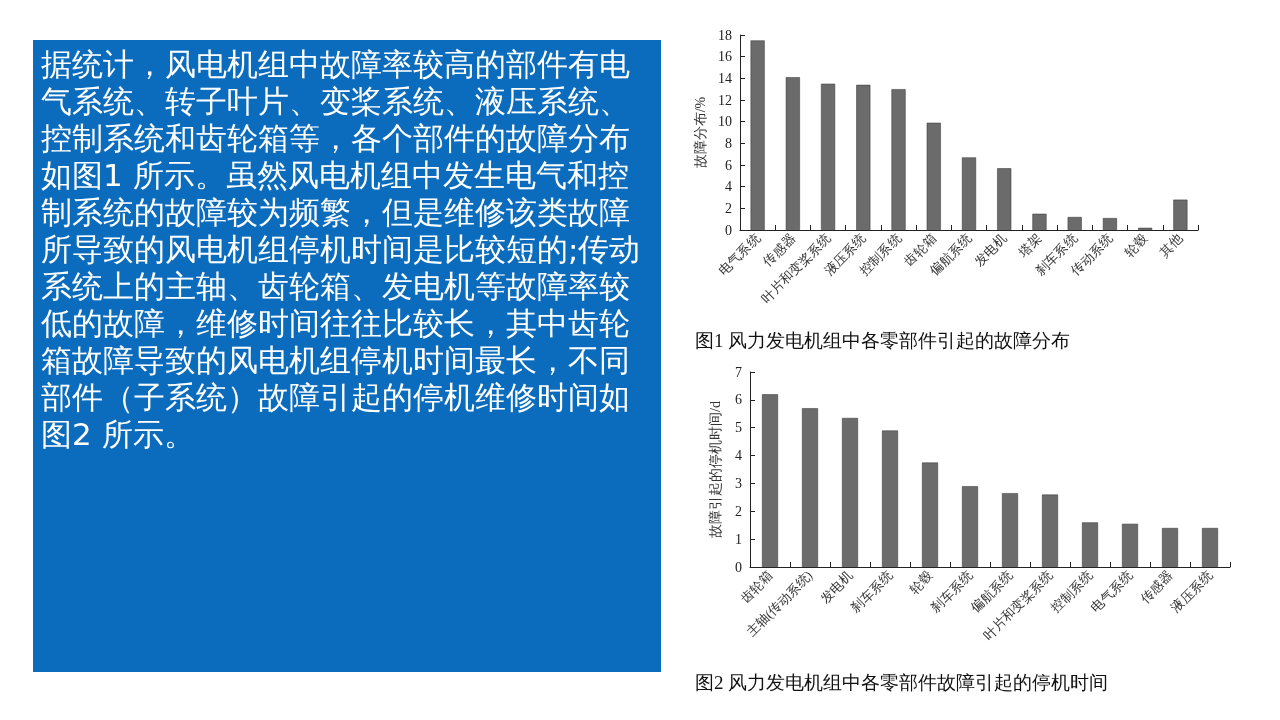 This screenshot has height=720, width=1280. Describe the element at coordinates (738, 483) in the screenshot. I see `y-tick-label: 3` at that location.